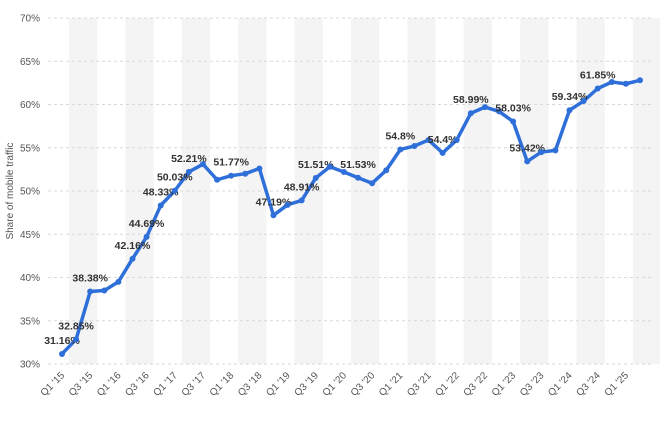 This screenshot has width=660, height=422. Describe the element at coordinates (316, 165) in the screenshot. I see `data-label: 51.51%` at that location.